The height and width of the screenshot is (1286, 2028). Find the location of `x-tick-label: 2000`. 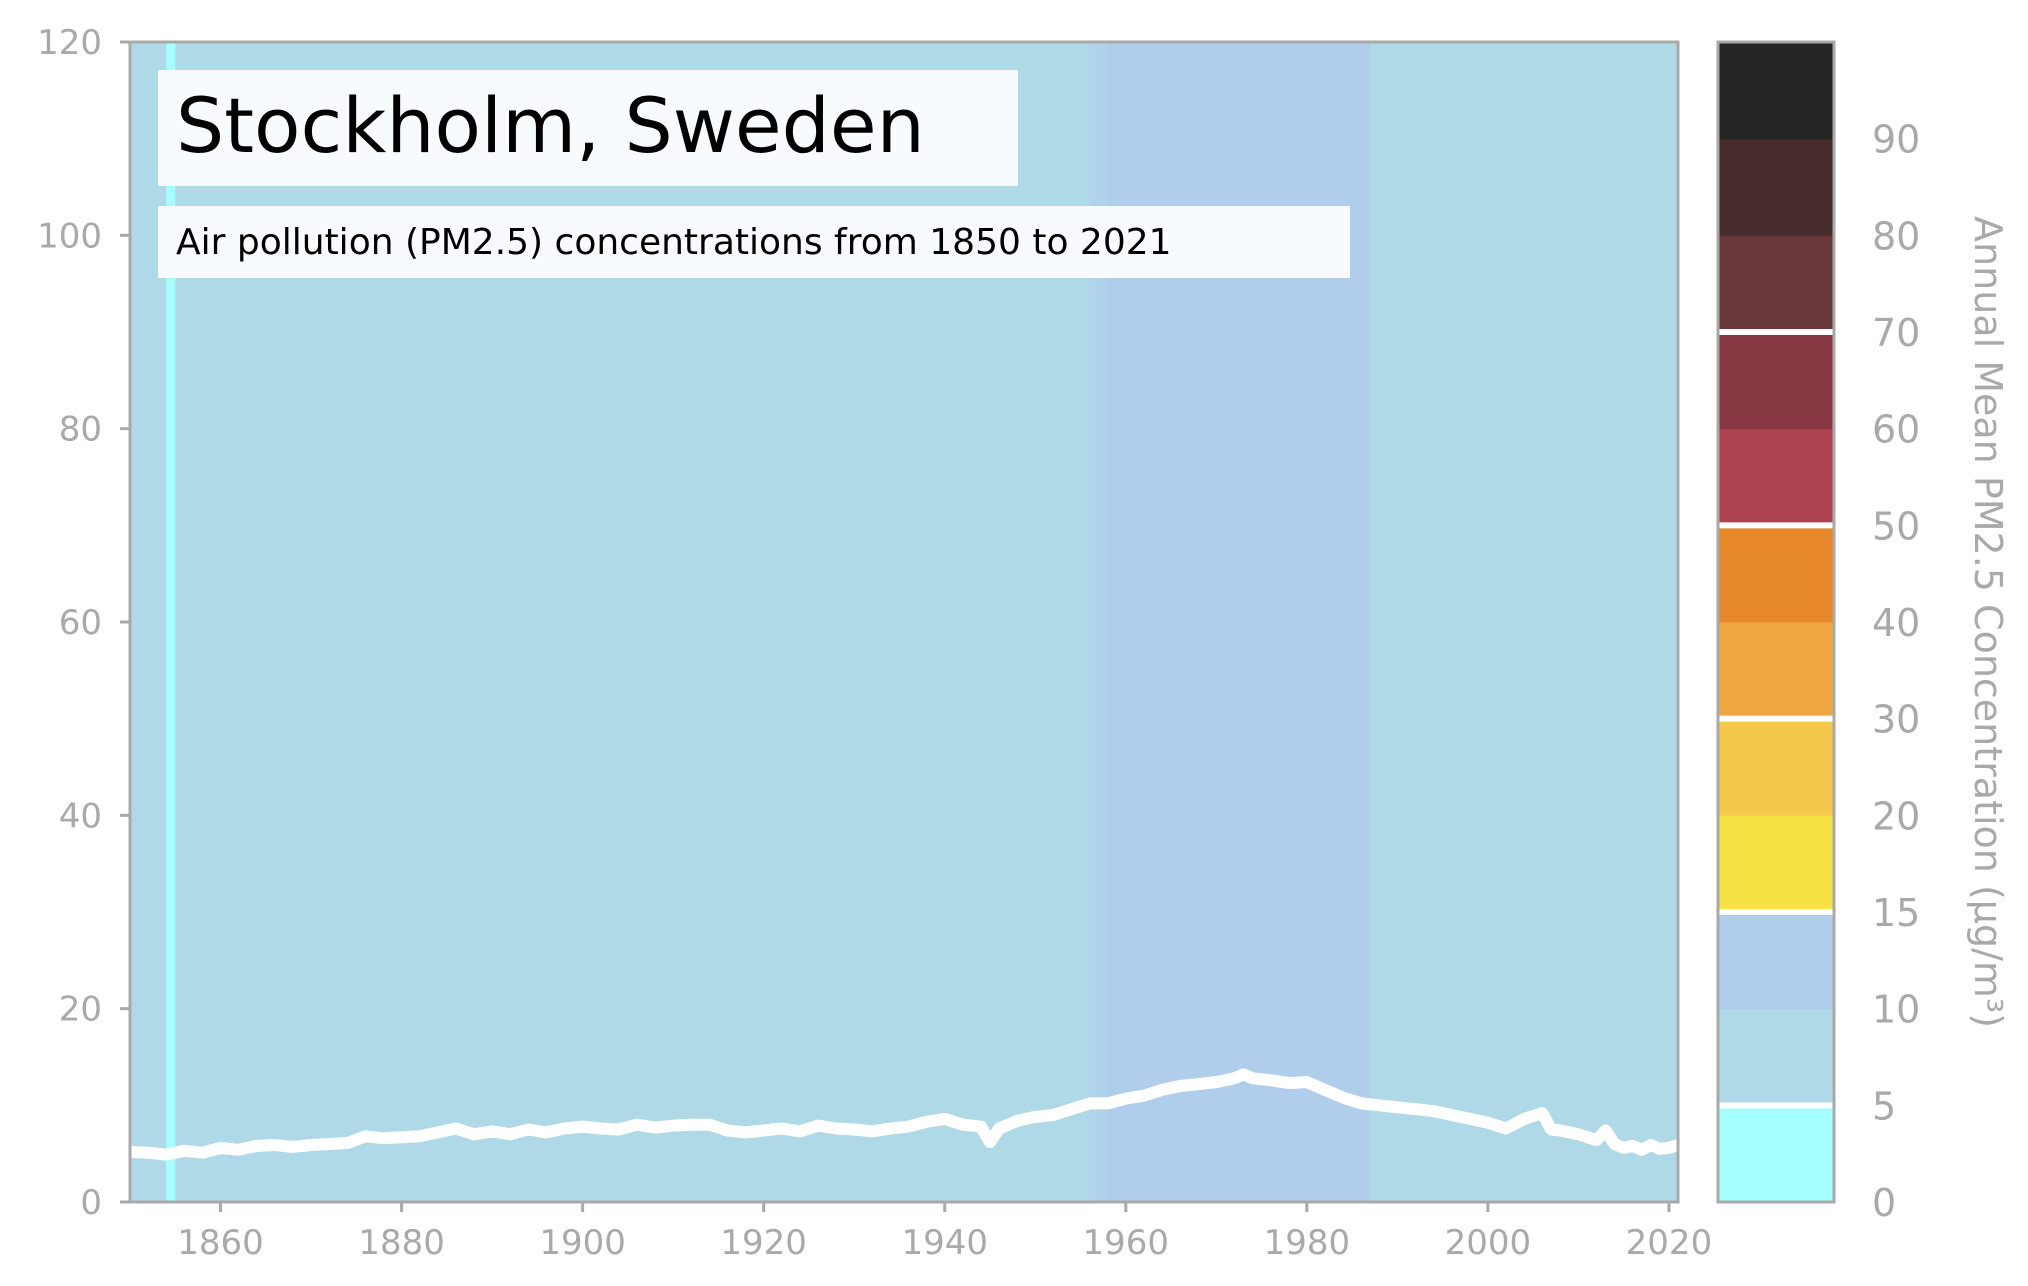

x-tick-label: 2000 is located at coordinates (1488, 1243).